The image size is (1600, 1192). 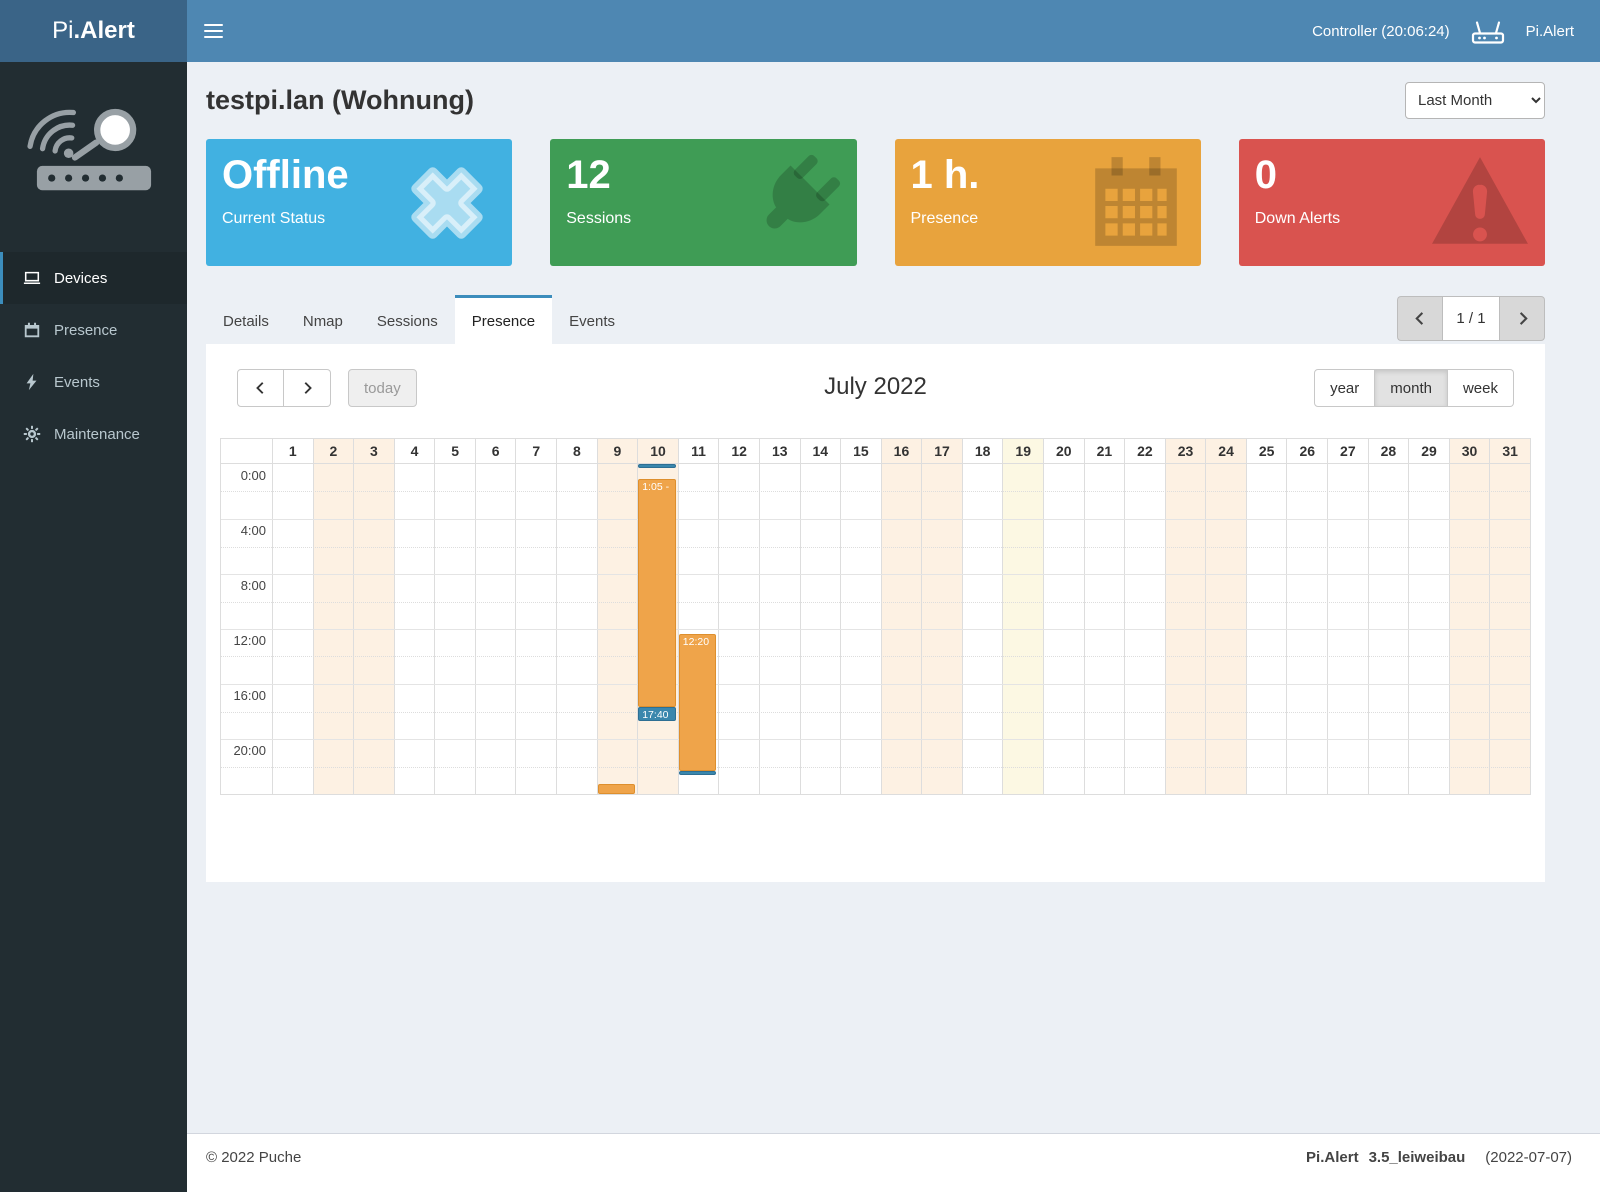 I want to click on day-header-27: 27, so click(x=1347, y=451).